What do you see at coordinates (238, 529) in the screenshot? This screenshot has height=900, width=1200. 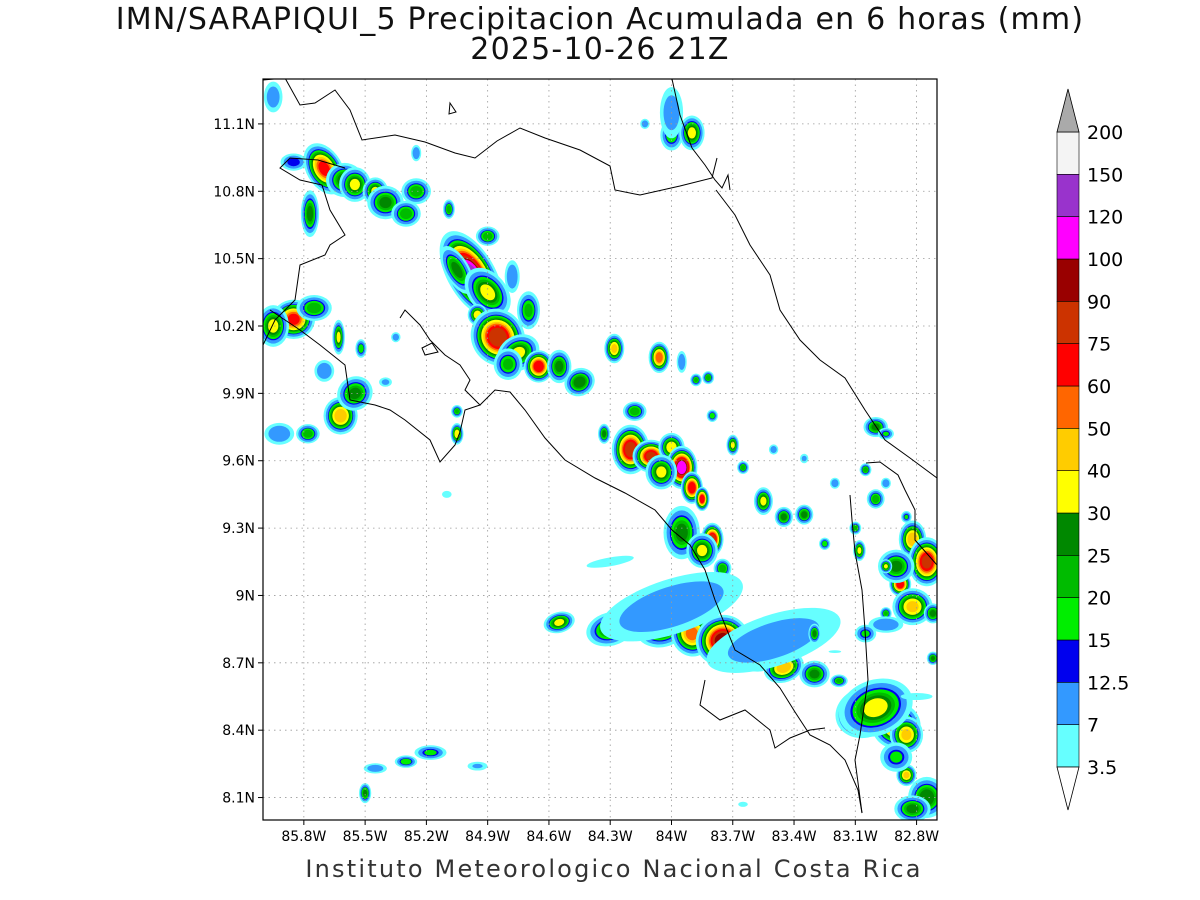 I see `lat-tick-label: 9.3N` at bounding box center [238, 529].